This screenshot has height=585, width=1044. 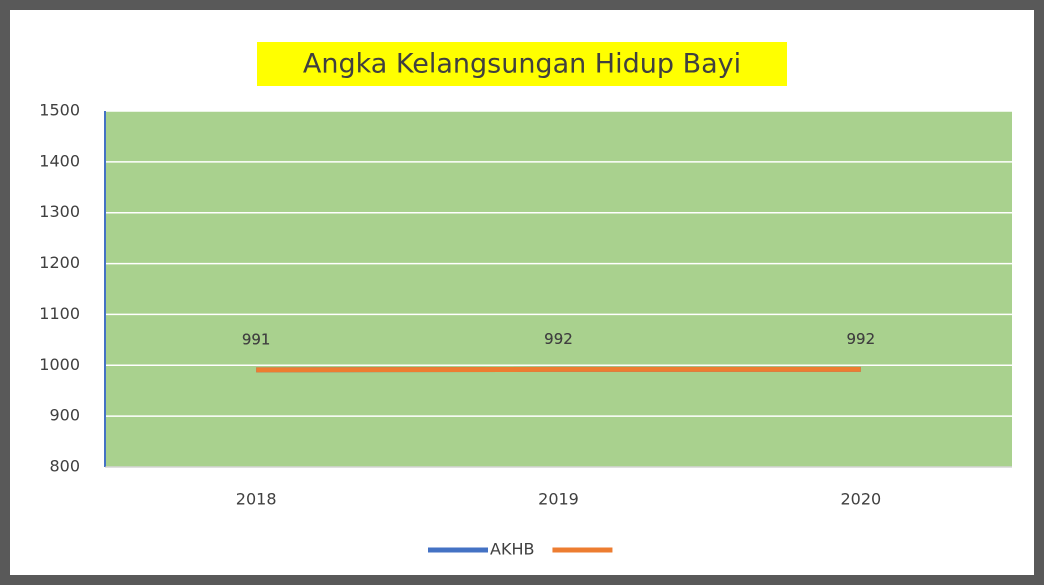 What do you see at coordinates (59, 313) in the screenshot?
I see `y-tick-label: 1100` at bounding box center [59, 313].